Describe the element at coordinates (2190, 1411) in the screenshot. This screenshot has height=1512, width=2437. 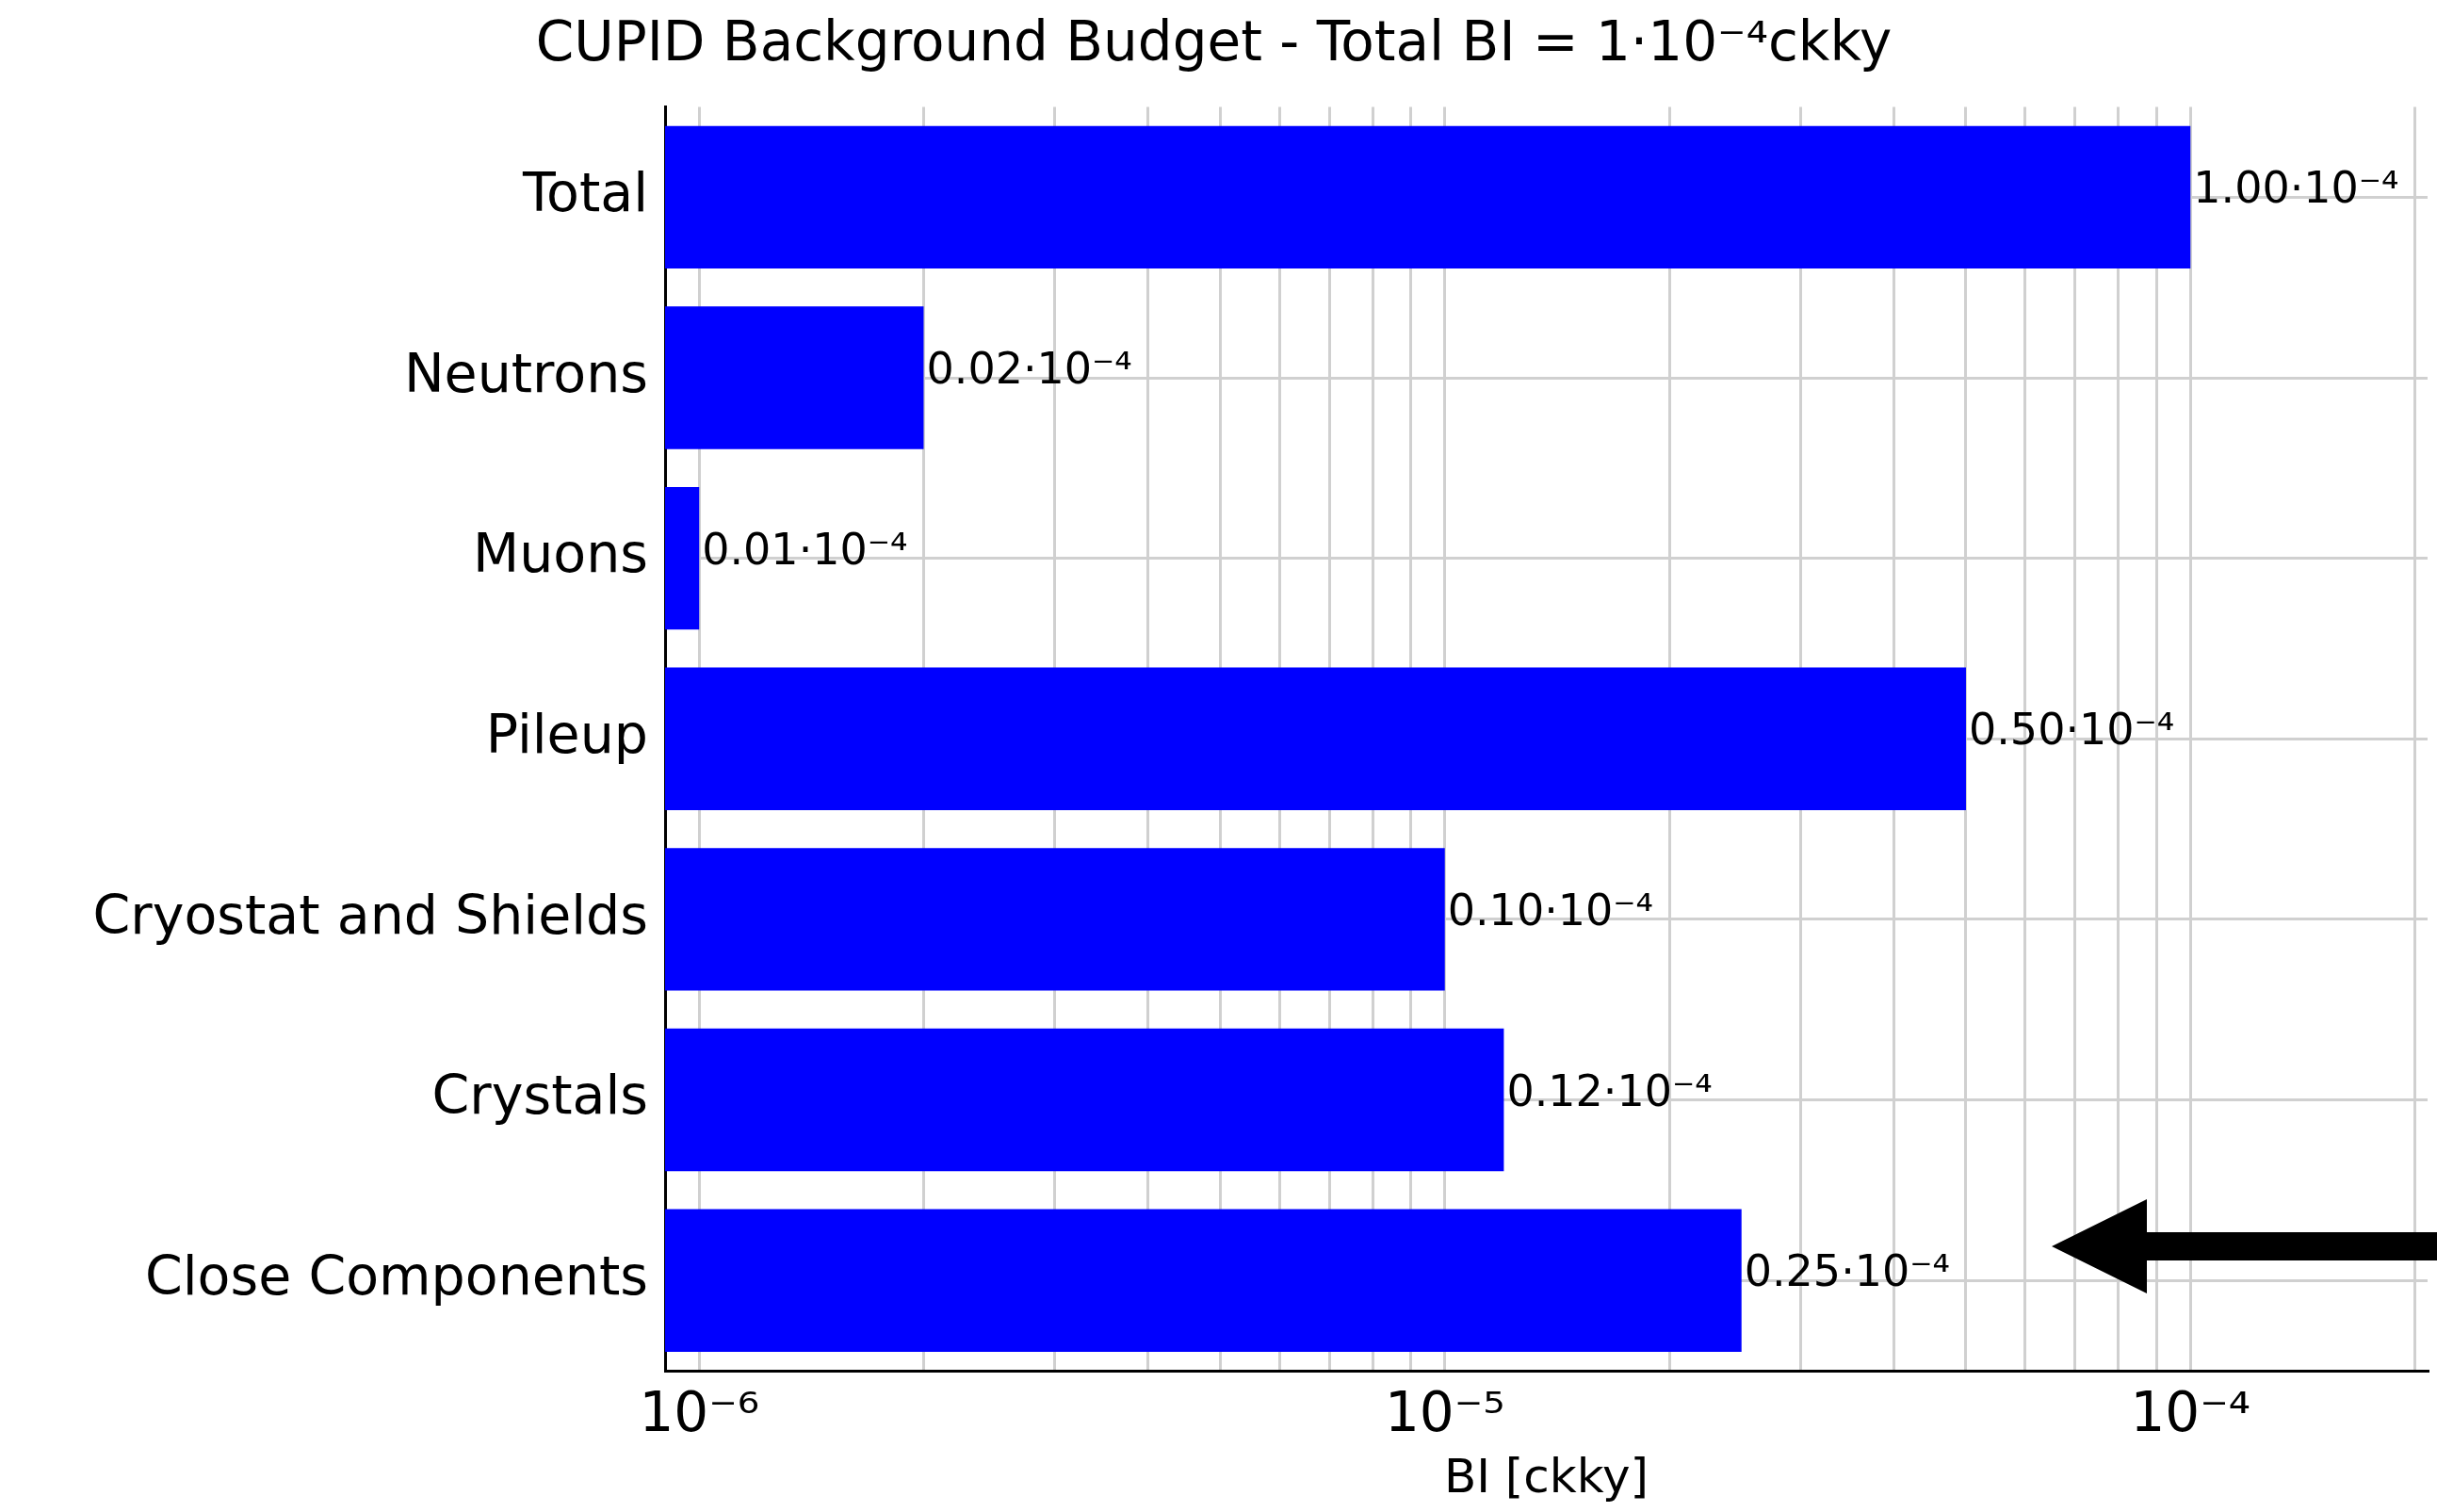
I see `x-tick-label: 10⁻⁴` at that location.